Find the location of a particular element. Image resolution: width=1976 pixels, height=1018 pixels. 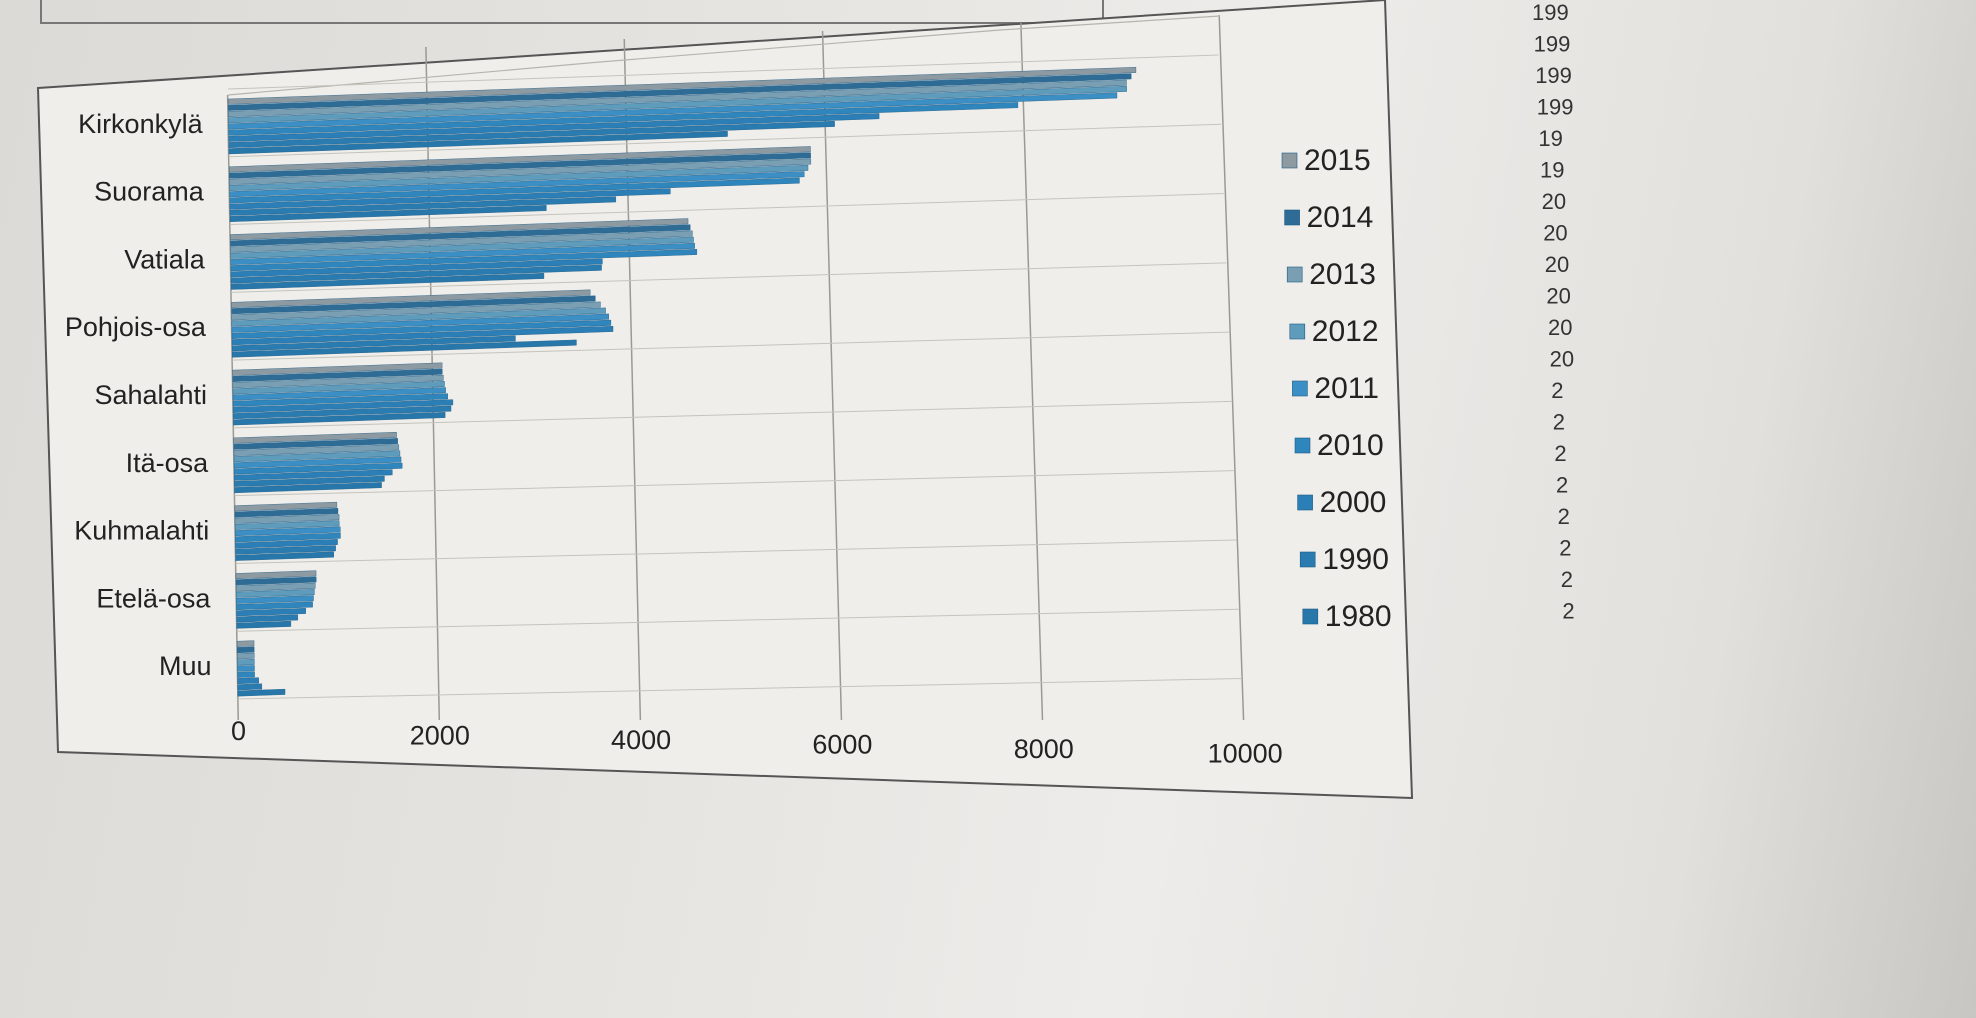

bar-sahalahti-2013 is located at coordinates (338, 381).